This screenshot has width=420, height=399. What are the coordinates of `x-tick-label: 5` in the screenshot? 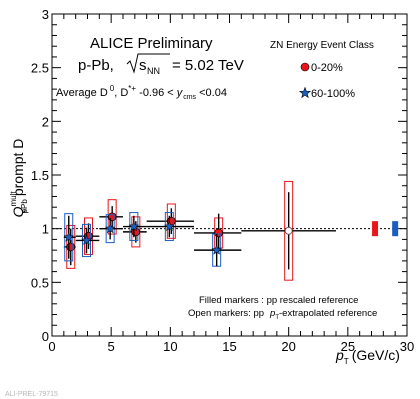 It's located at (111, 346).